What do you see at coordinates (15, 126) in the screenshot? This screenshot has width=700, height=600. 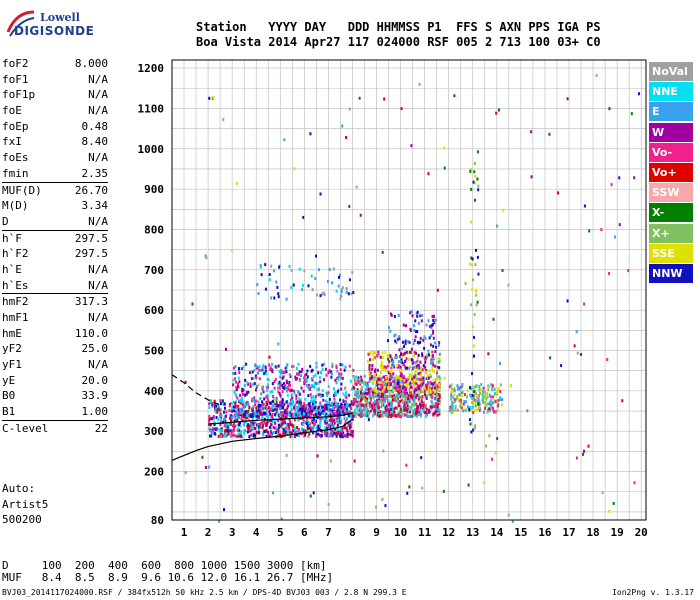 I see `param-label: foEp` at bounding box center [15, 126].